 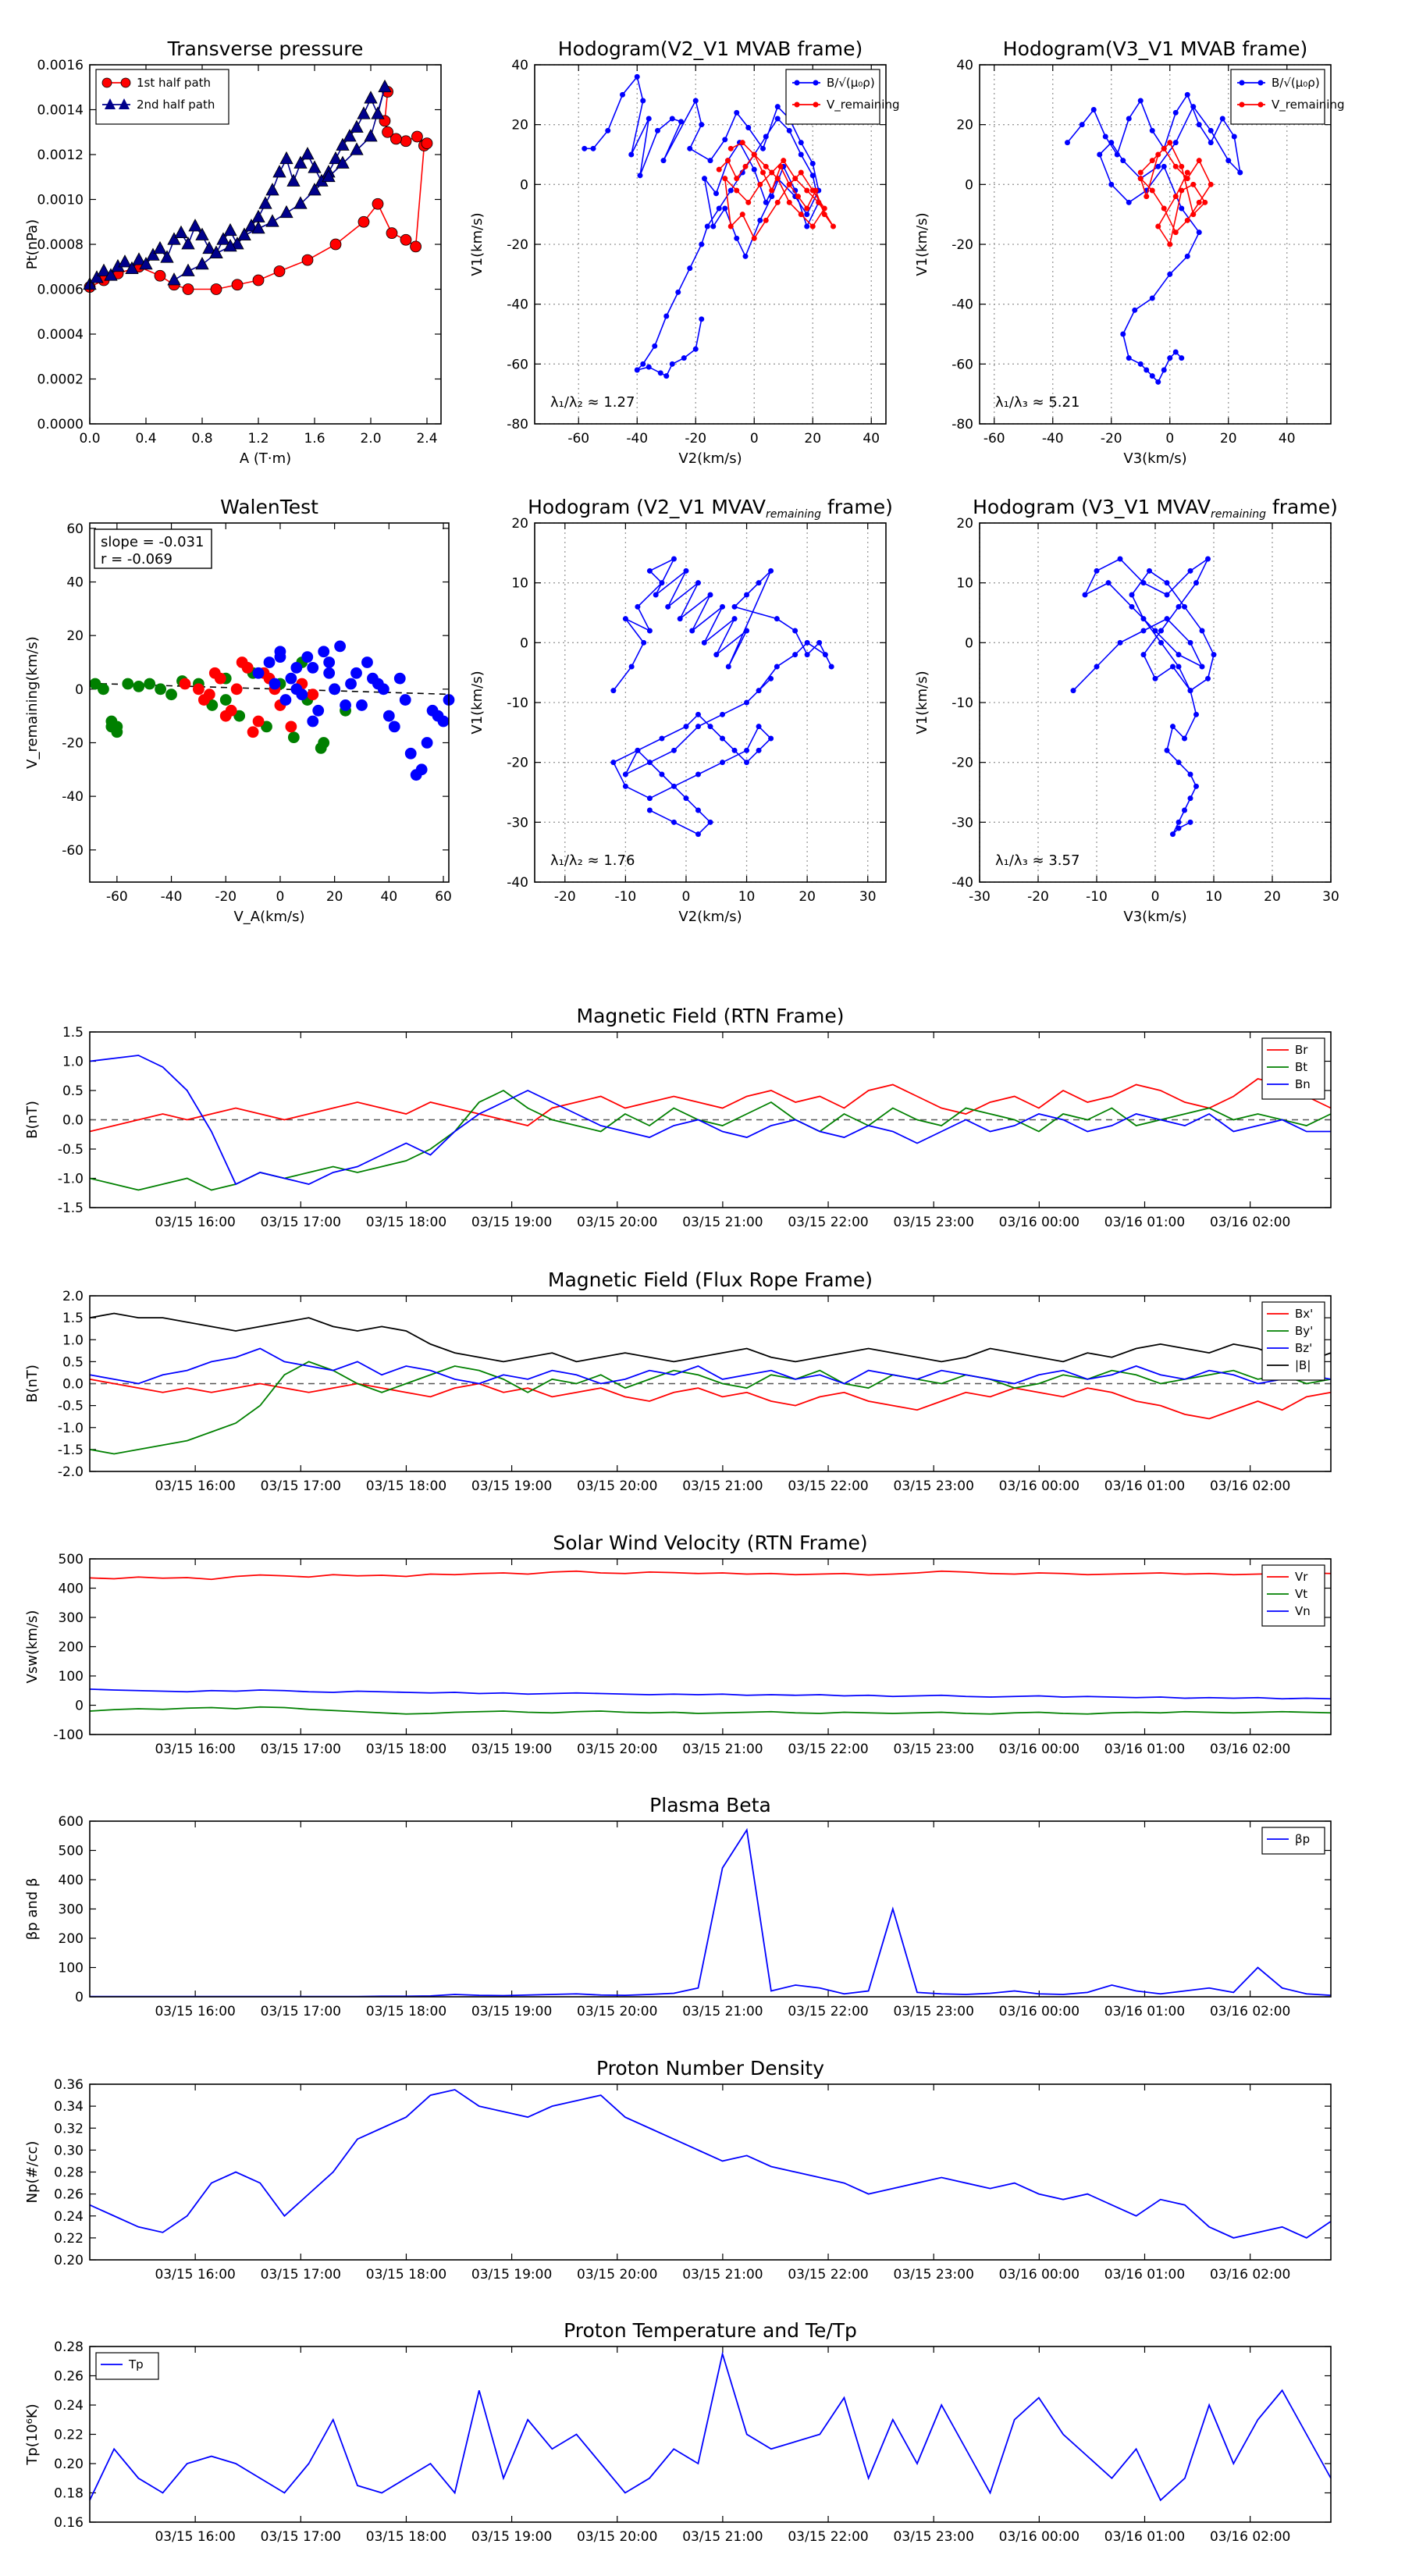 What do you see at coordinates (517, 364) in the screenshot?
I see `h_mvab_v2-ytick-label: -60` at bounding box center [517, 364].